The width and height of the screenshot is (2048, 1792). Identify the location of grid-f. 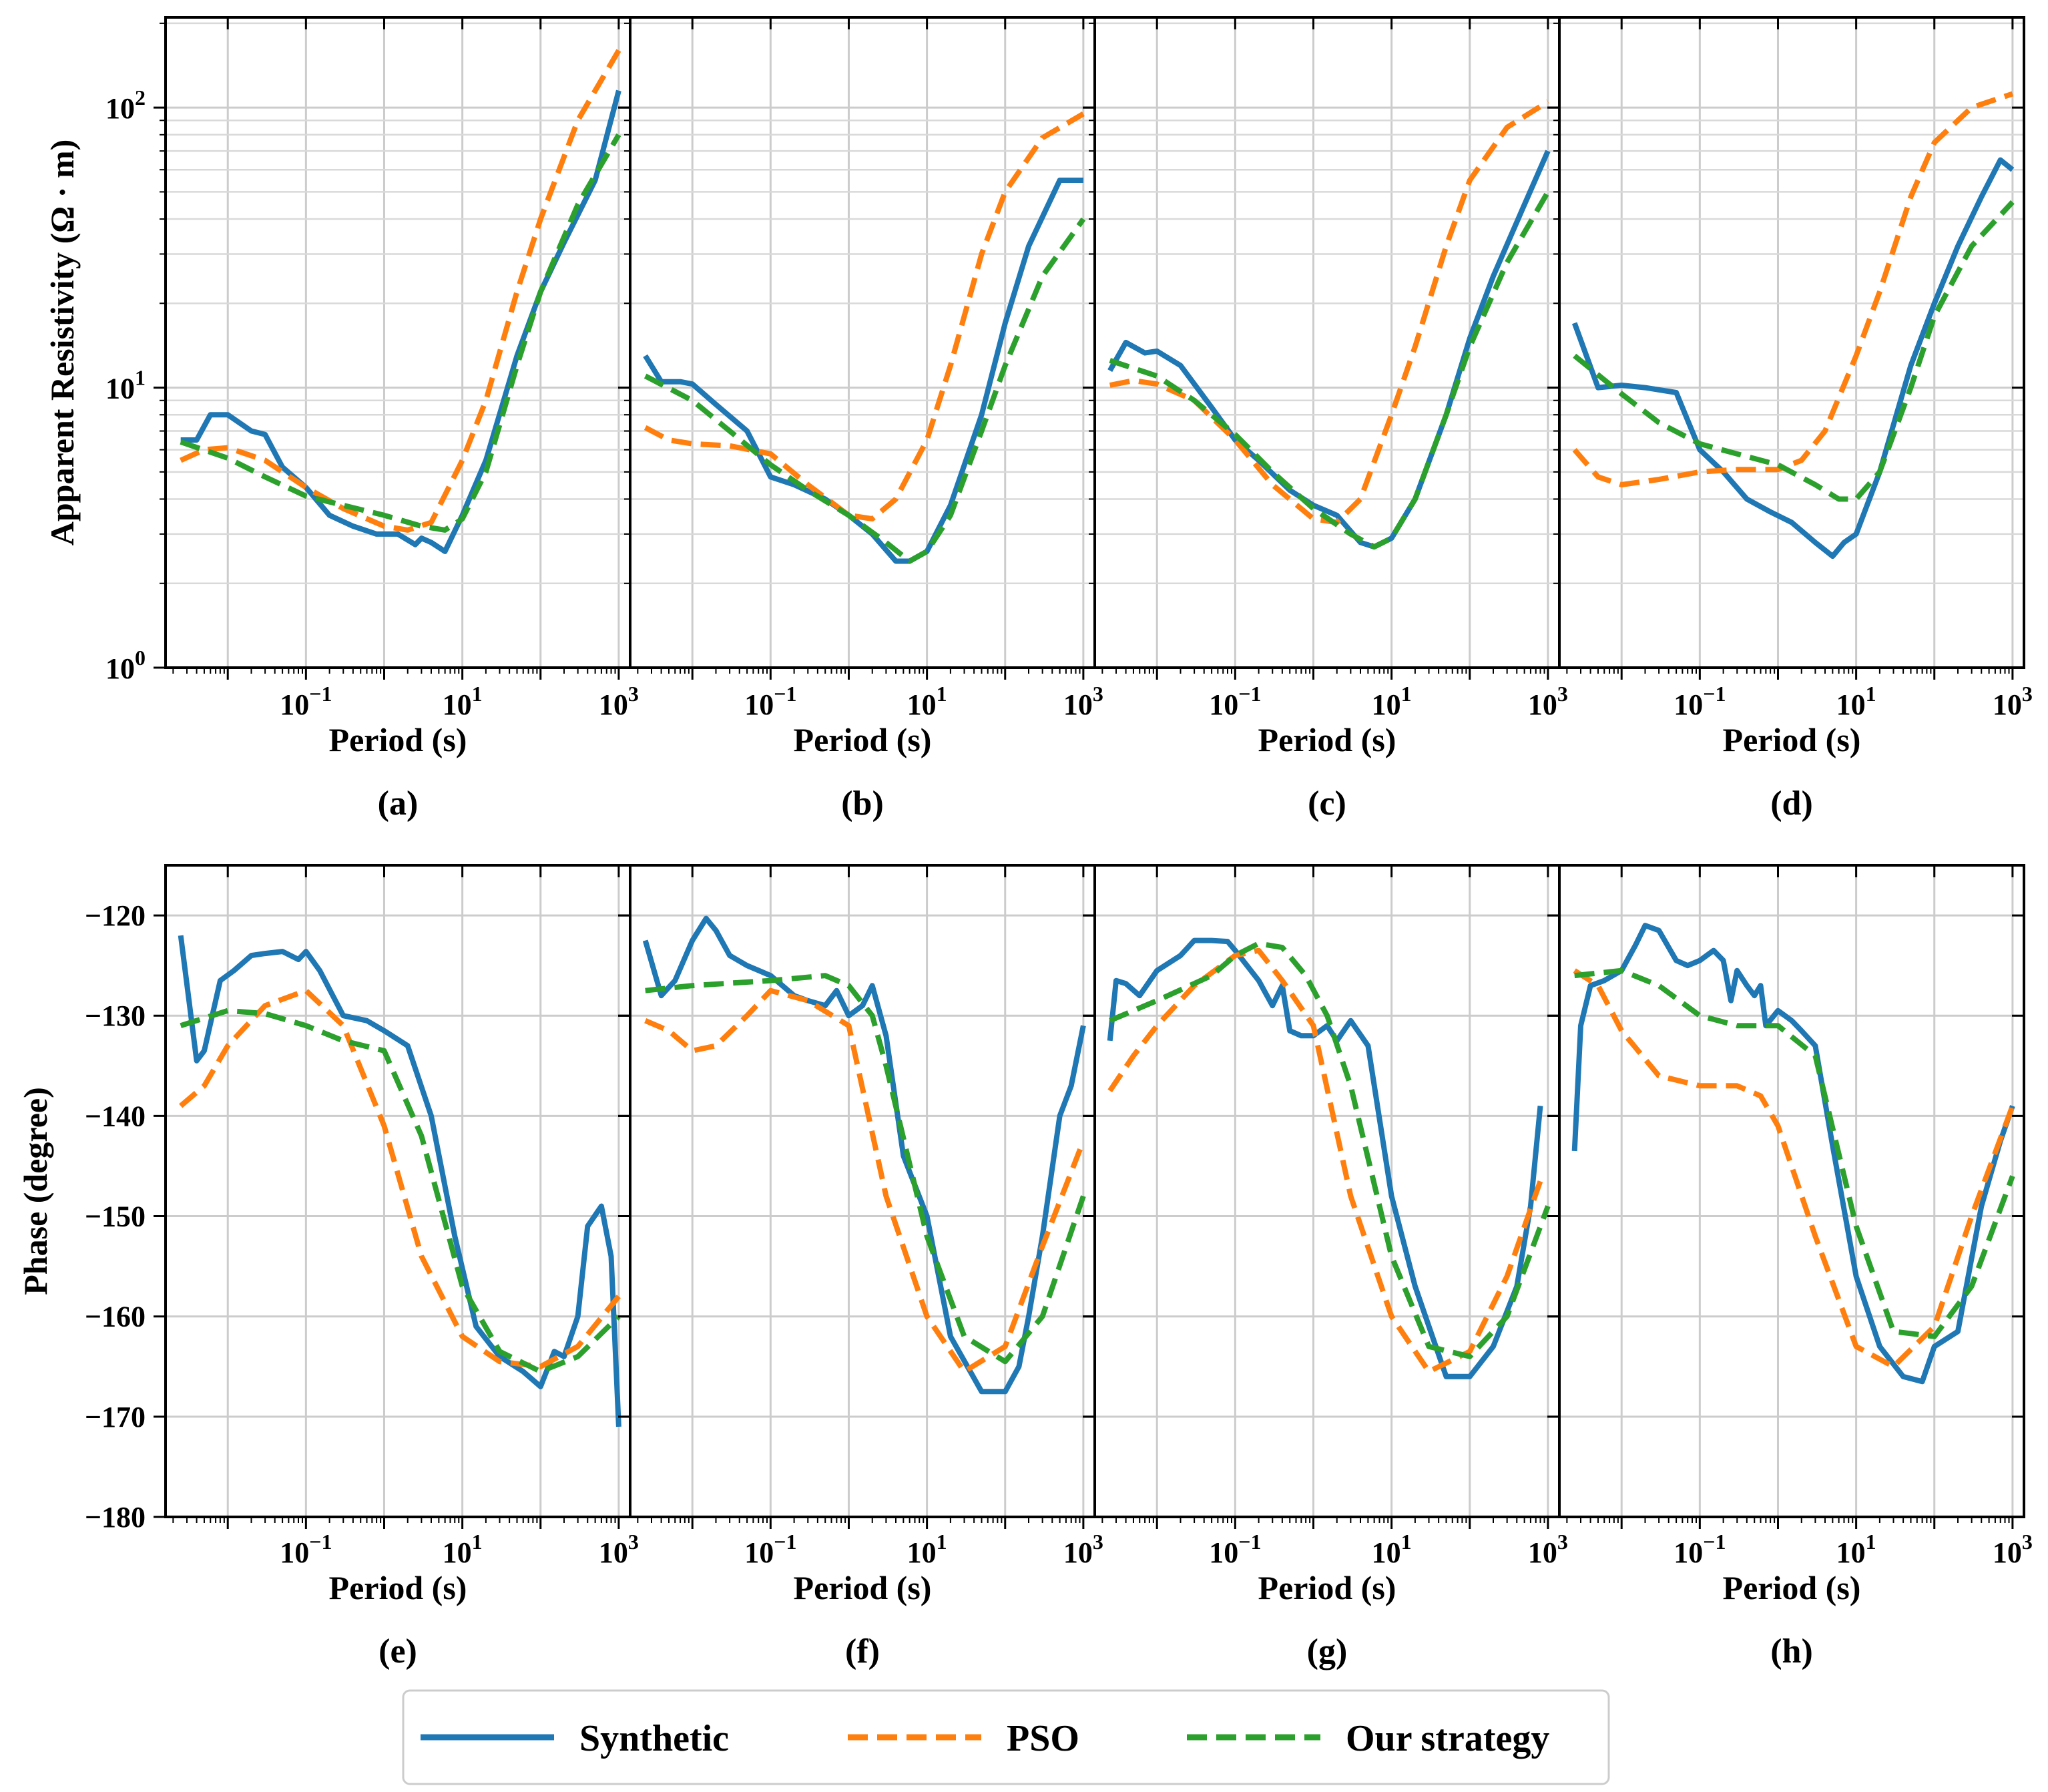
(862, 1192).